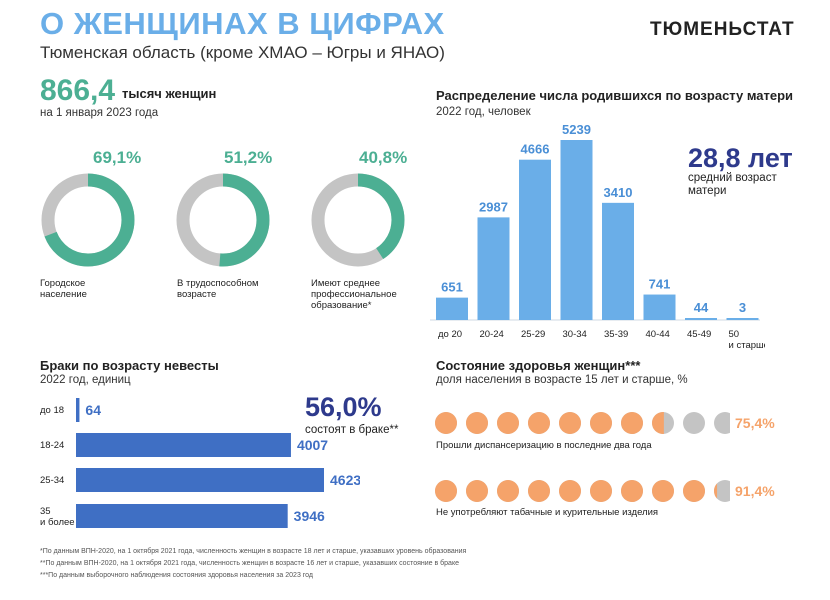 This screenshot has width=830, height=600. I want to click on donut-working-caption: В трудоспособном возрасте, so click(218, 289).